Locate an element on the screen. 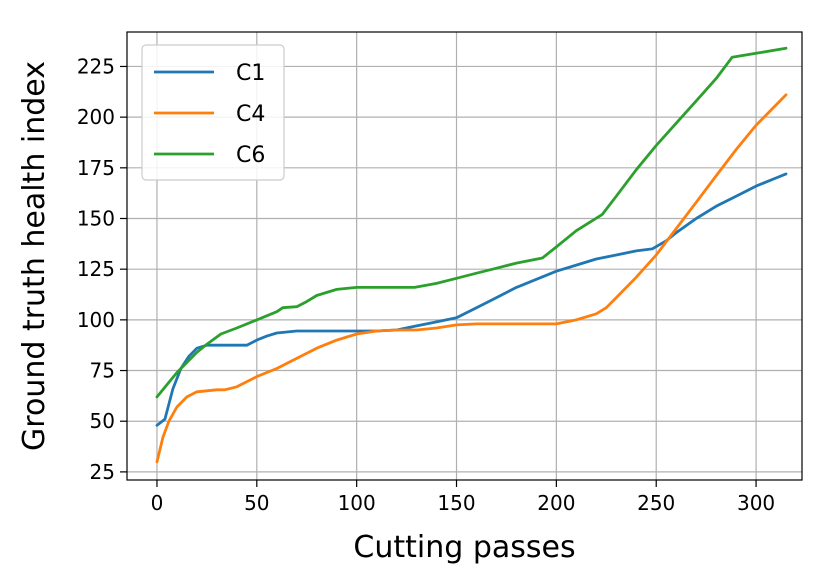 The image size is (831, 580). y-tick-label: 125 is located at coordinates (96, 269).